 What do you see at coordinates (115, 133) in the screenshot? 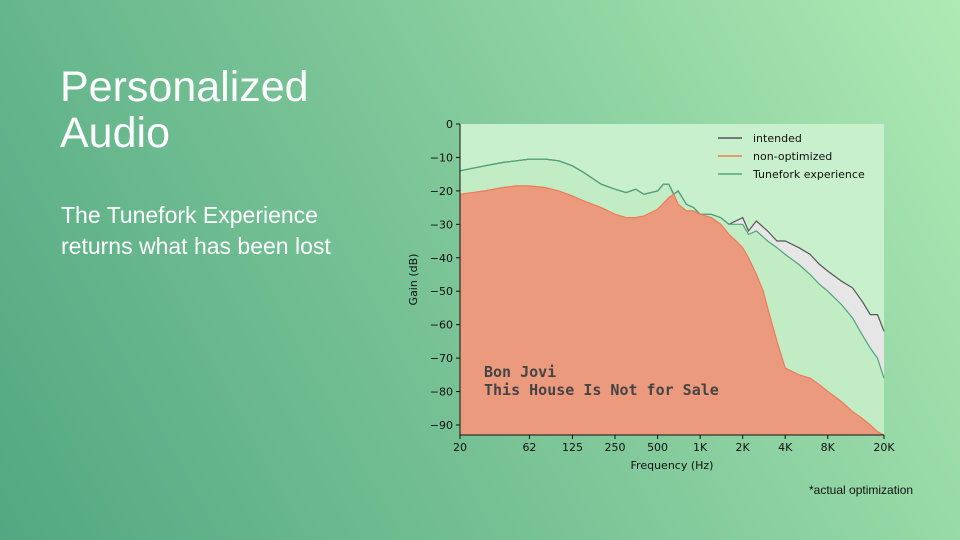
I see `slide-title-line2: Audio` at bounding box center [115, 133].